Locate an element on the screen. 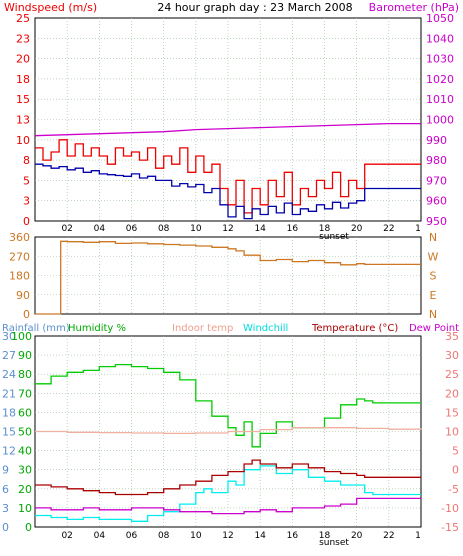  wind-x-tick-label: 08 is located at coordinates (164, 229).